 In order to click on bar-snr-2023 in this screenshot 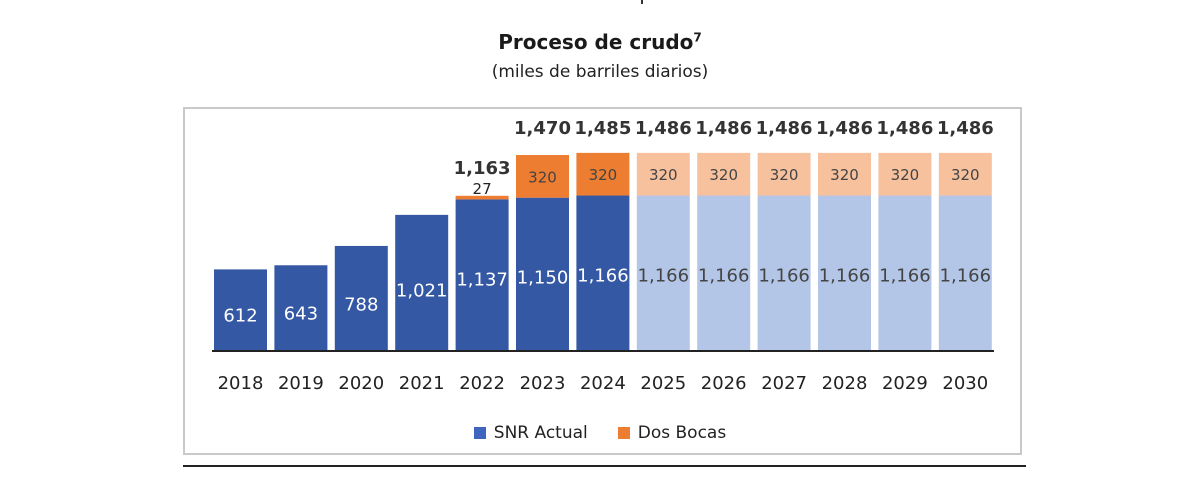, I will do `click(542, 274)`.